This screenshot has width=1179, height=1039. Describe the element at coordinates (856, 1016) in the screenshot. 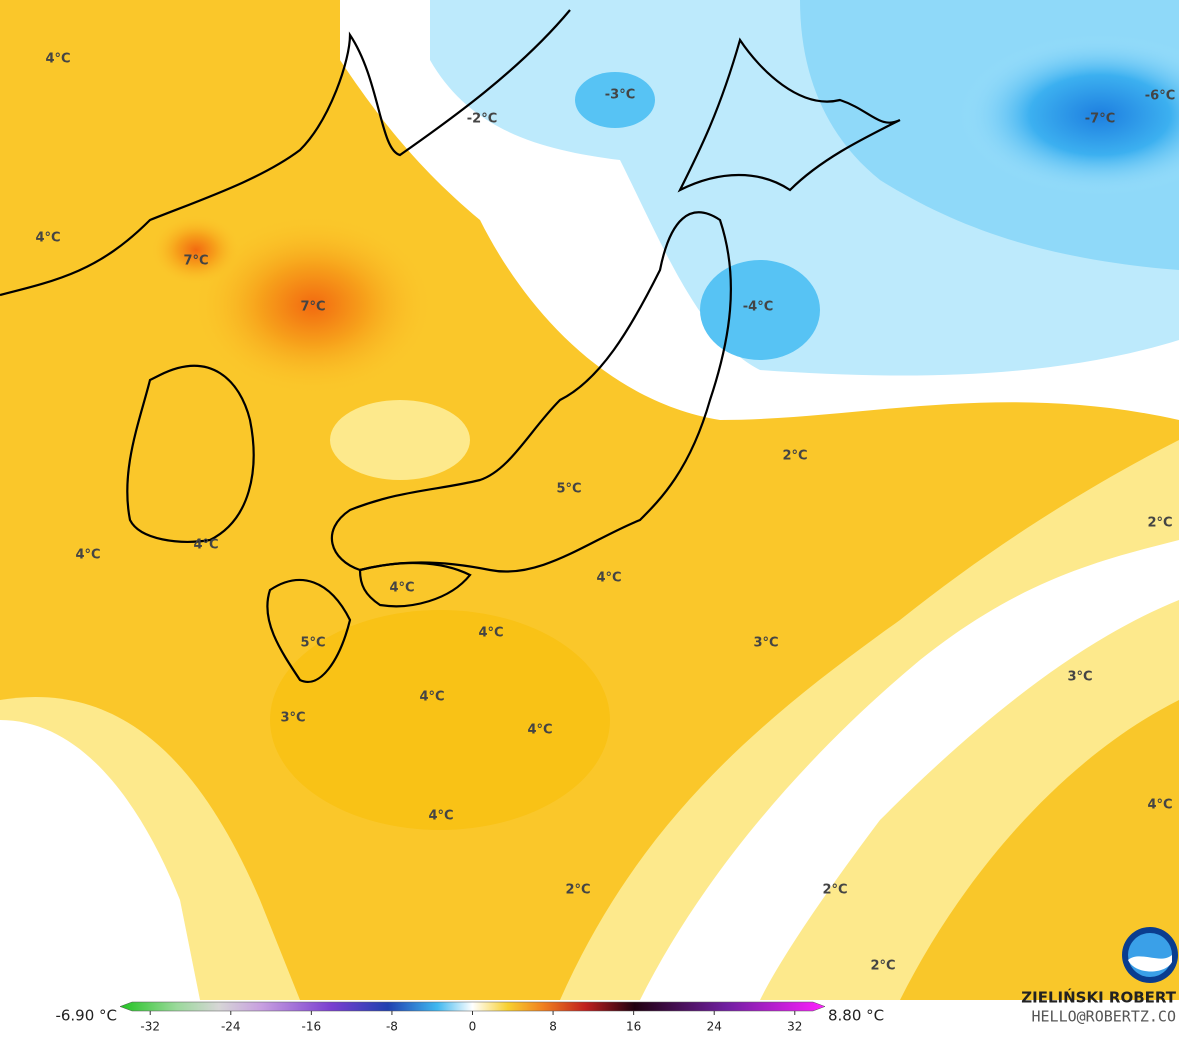

I see `colorbar-max-label: 8.80 °C` at that location.